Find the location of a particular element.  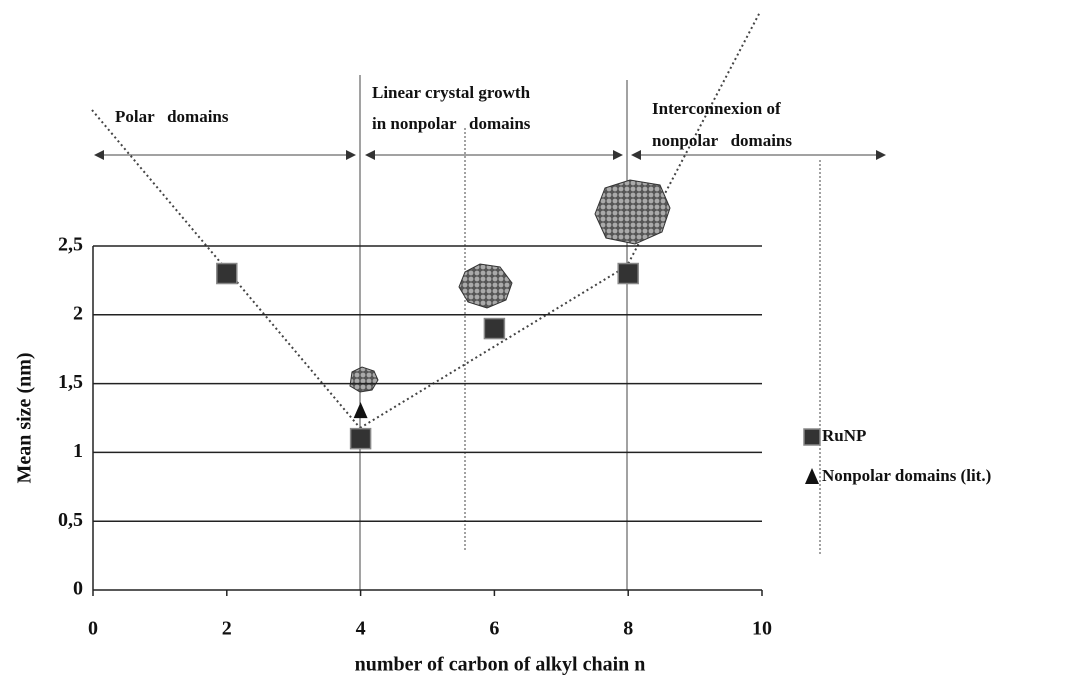

x-tick-label: 2 is located at coordinates (227, 629).